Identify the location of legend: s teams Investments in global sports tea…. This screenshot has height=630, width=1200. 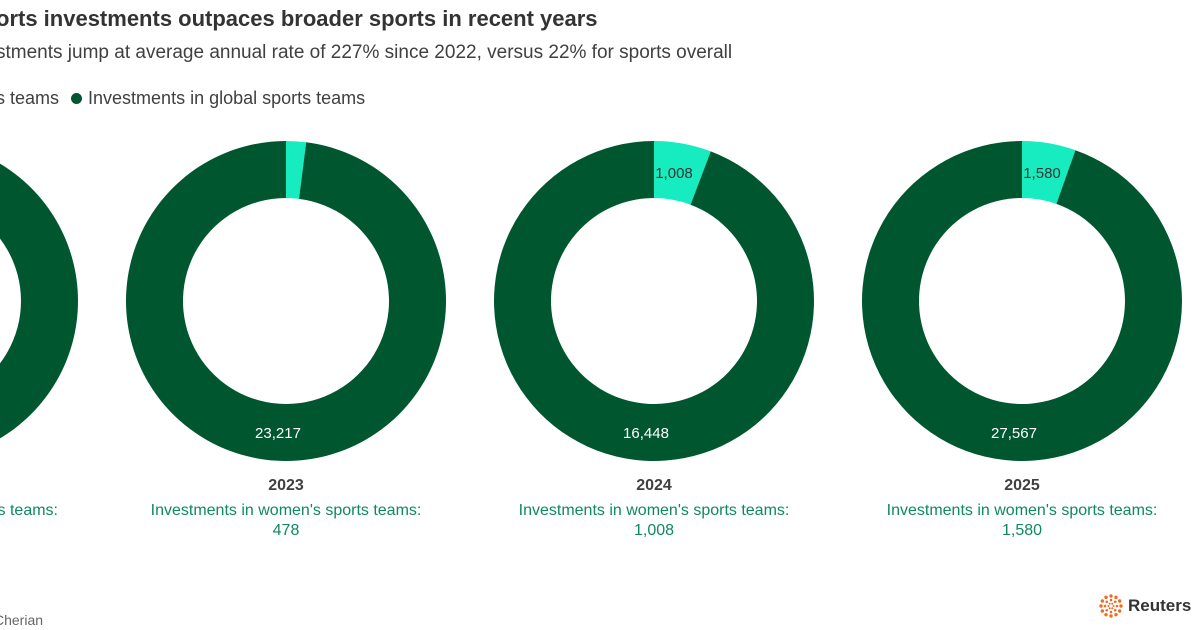
(188, 98).